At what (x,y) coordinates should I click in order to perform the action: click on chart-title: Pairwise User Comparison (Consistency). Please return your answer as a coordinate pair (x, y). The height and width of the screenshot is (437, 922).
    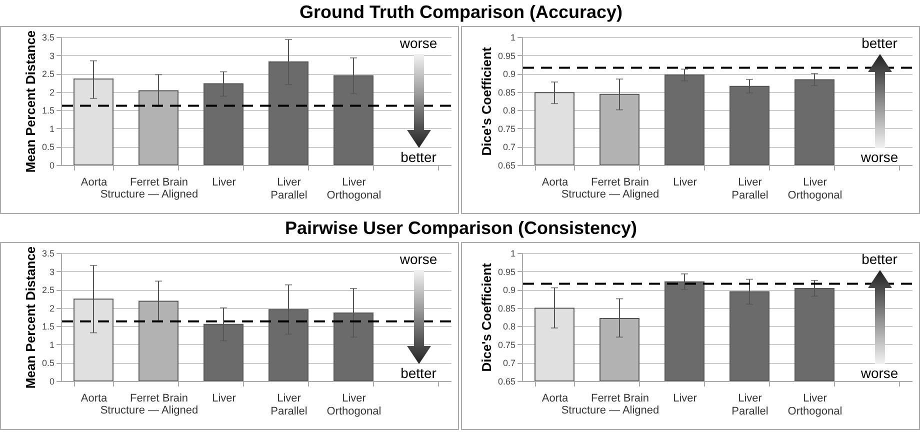
    Looking at the image, I should click on (461, 228).